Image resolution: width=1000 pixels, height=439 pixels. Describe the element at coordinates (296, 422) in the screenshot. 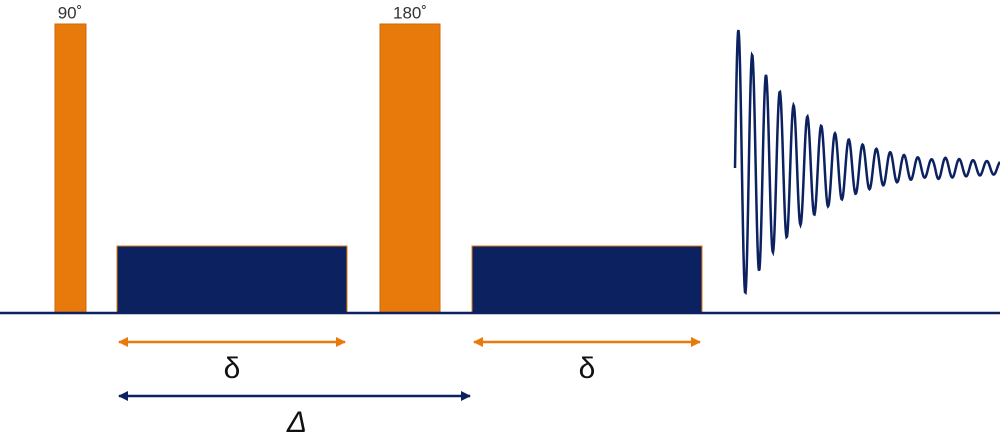

I see `diffusion-label: Δ` at that location.